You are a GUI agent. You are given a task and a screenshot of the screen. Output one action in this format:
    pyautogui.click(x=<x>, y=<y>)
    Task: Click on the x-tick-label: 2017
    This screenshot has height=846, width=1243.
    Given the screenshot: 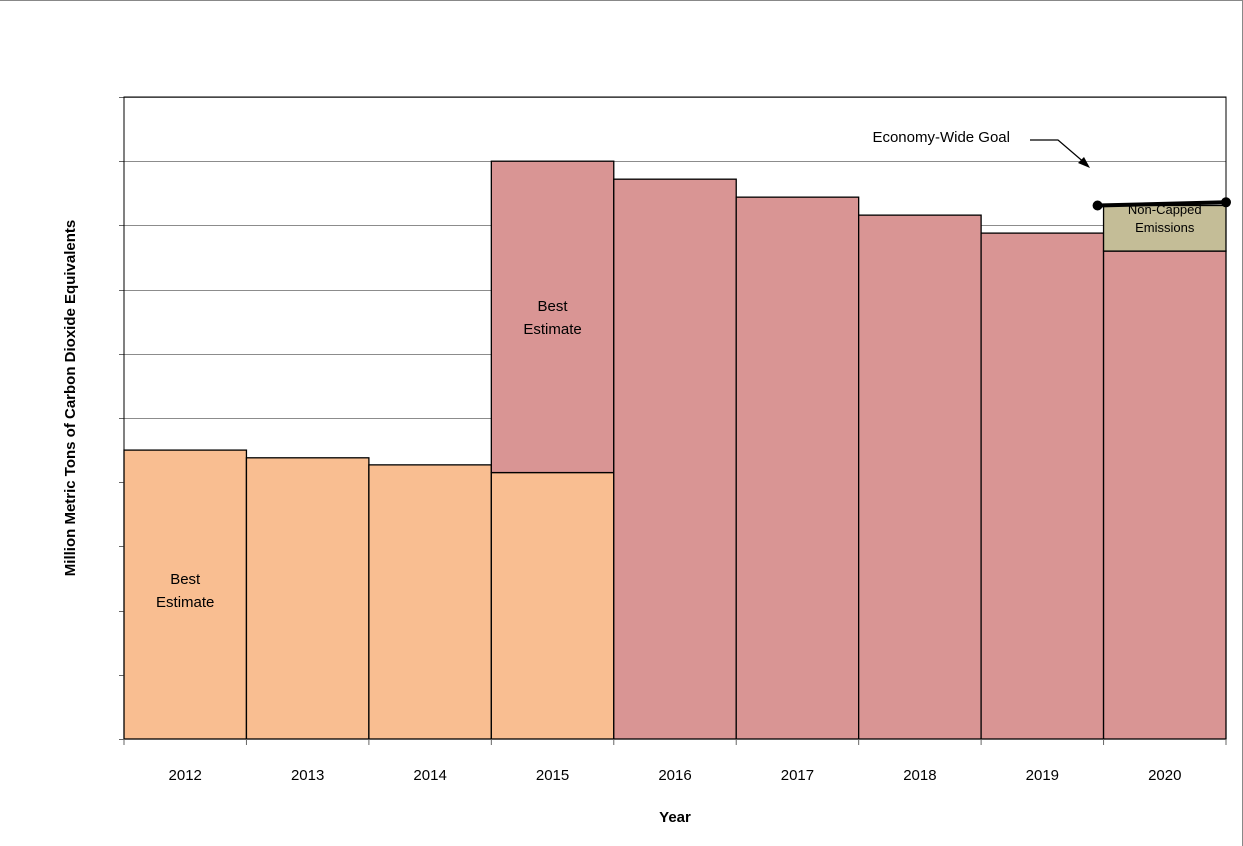 What is the action you would take?
    pyautogui.click(x=797, y=775)
    